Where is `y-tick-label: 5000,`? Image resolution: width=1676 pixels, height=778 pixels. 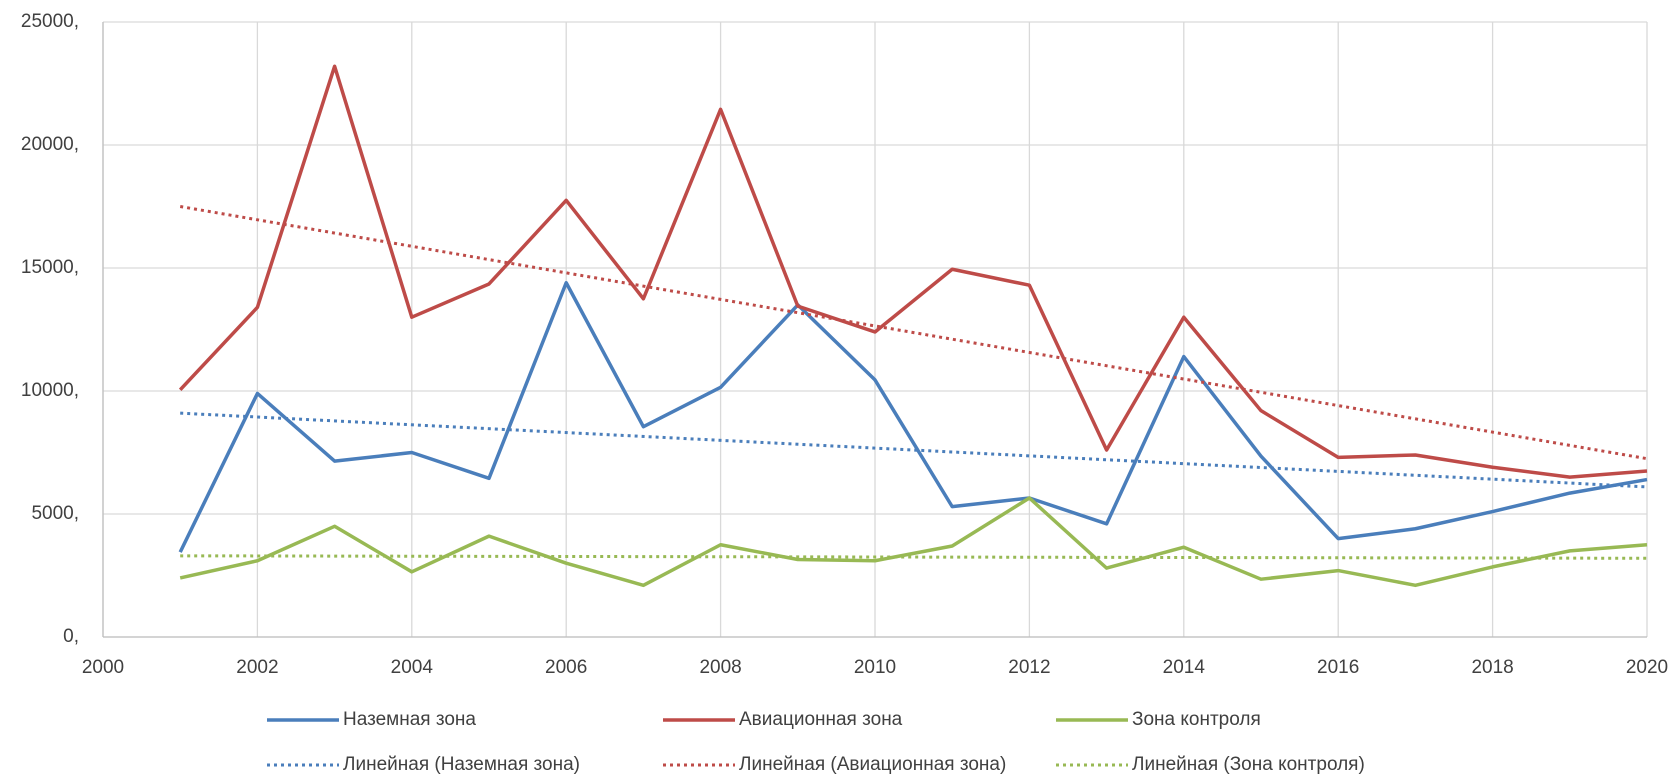 y-tick-label: 5000, is located at coordinates (55, 513).